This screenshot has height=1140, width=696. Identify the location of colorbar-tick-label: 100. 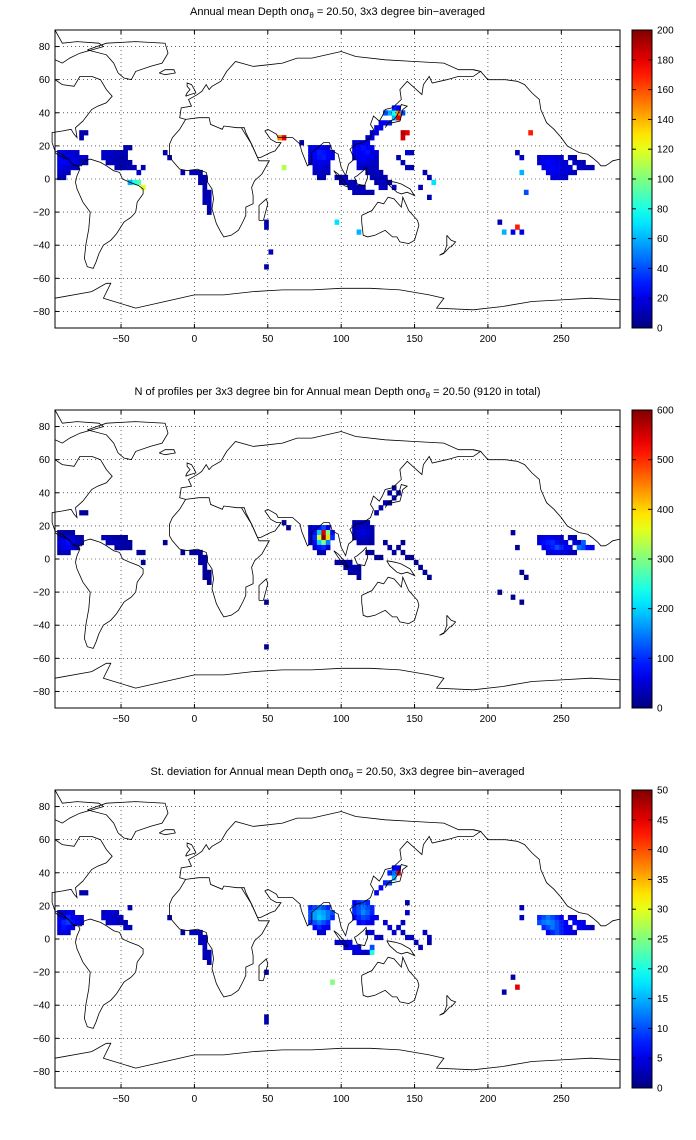
(665, 659).